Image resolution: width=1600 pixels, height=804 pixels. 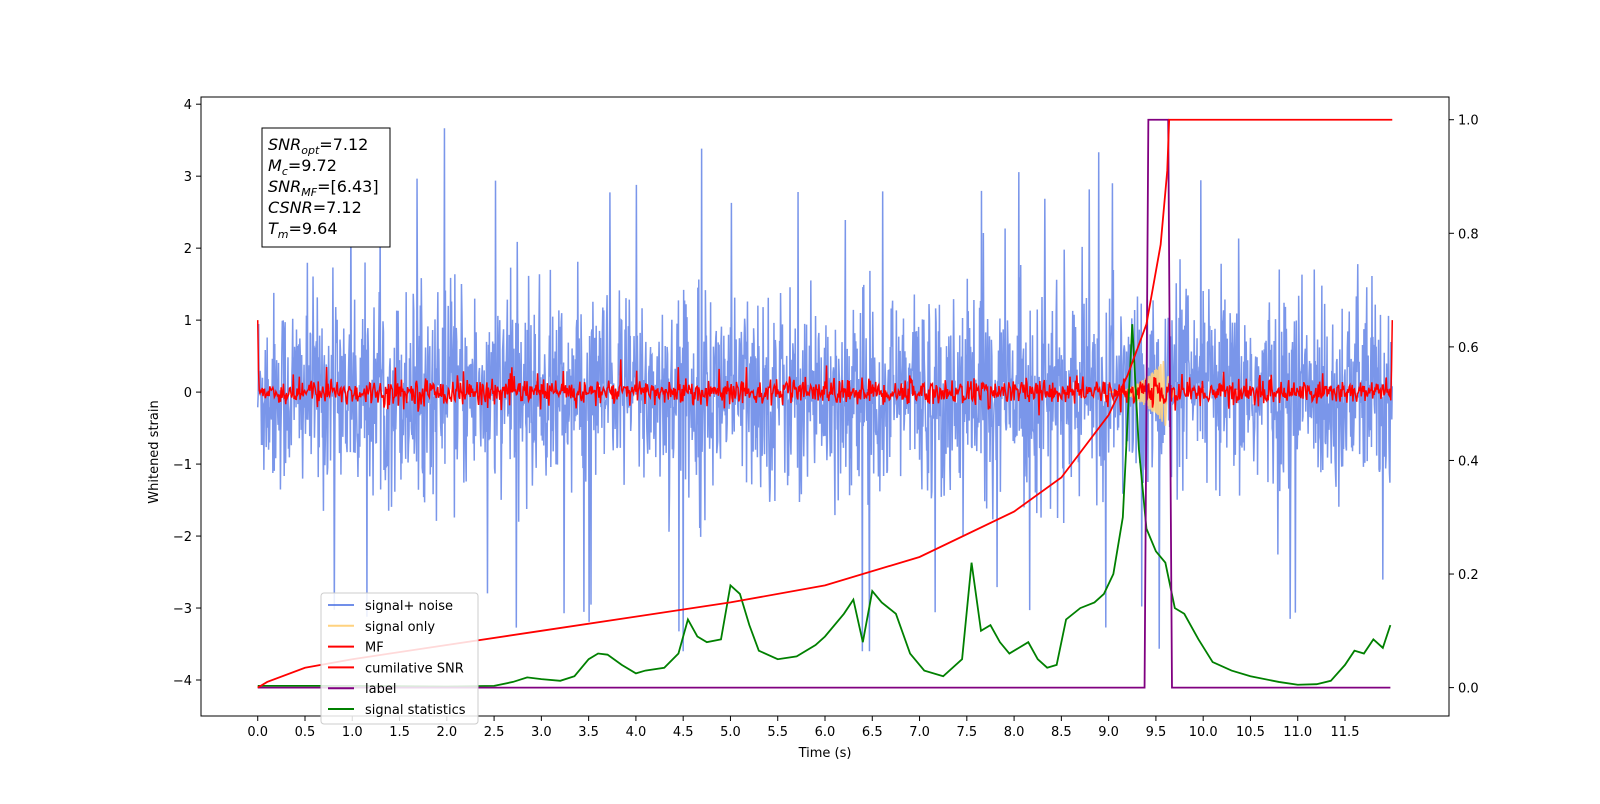 What do you see at coordinates (380, 689) in the screenshot?
I see `legend-label: label` at bounding box center [380, 689].